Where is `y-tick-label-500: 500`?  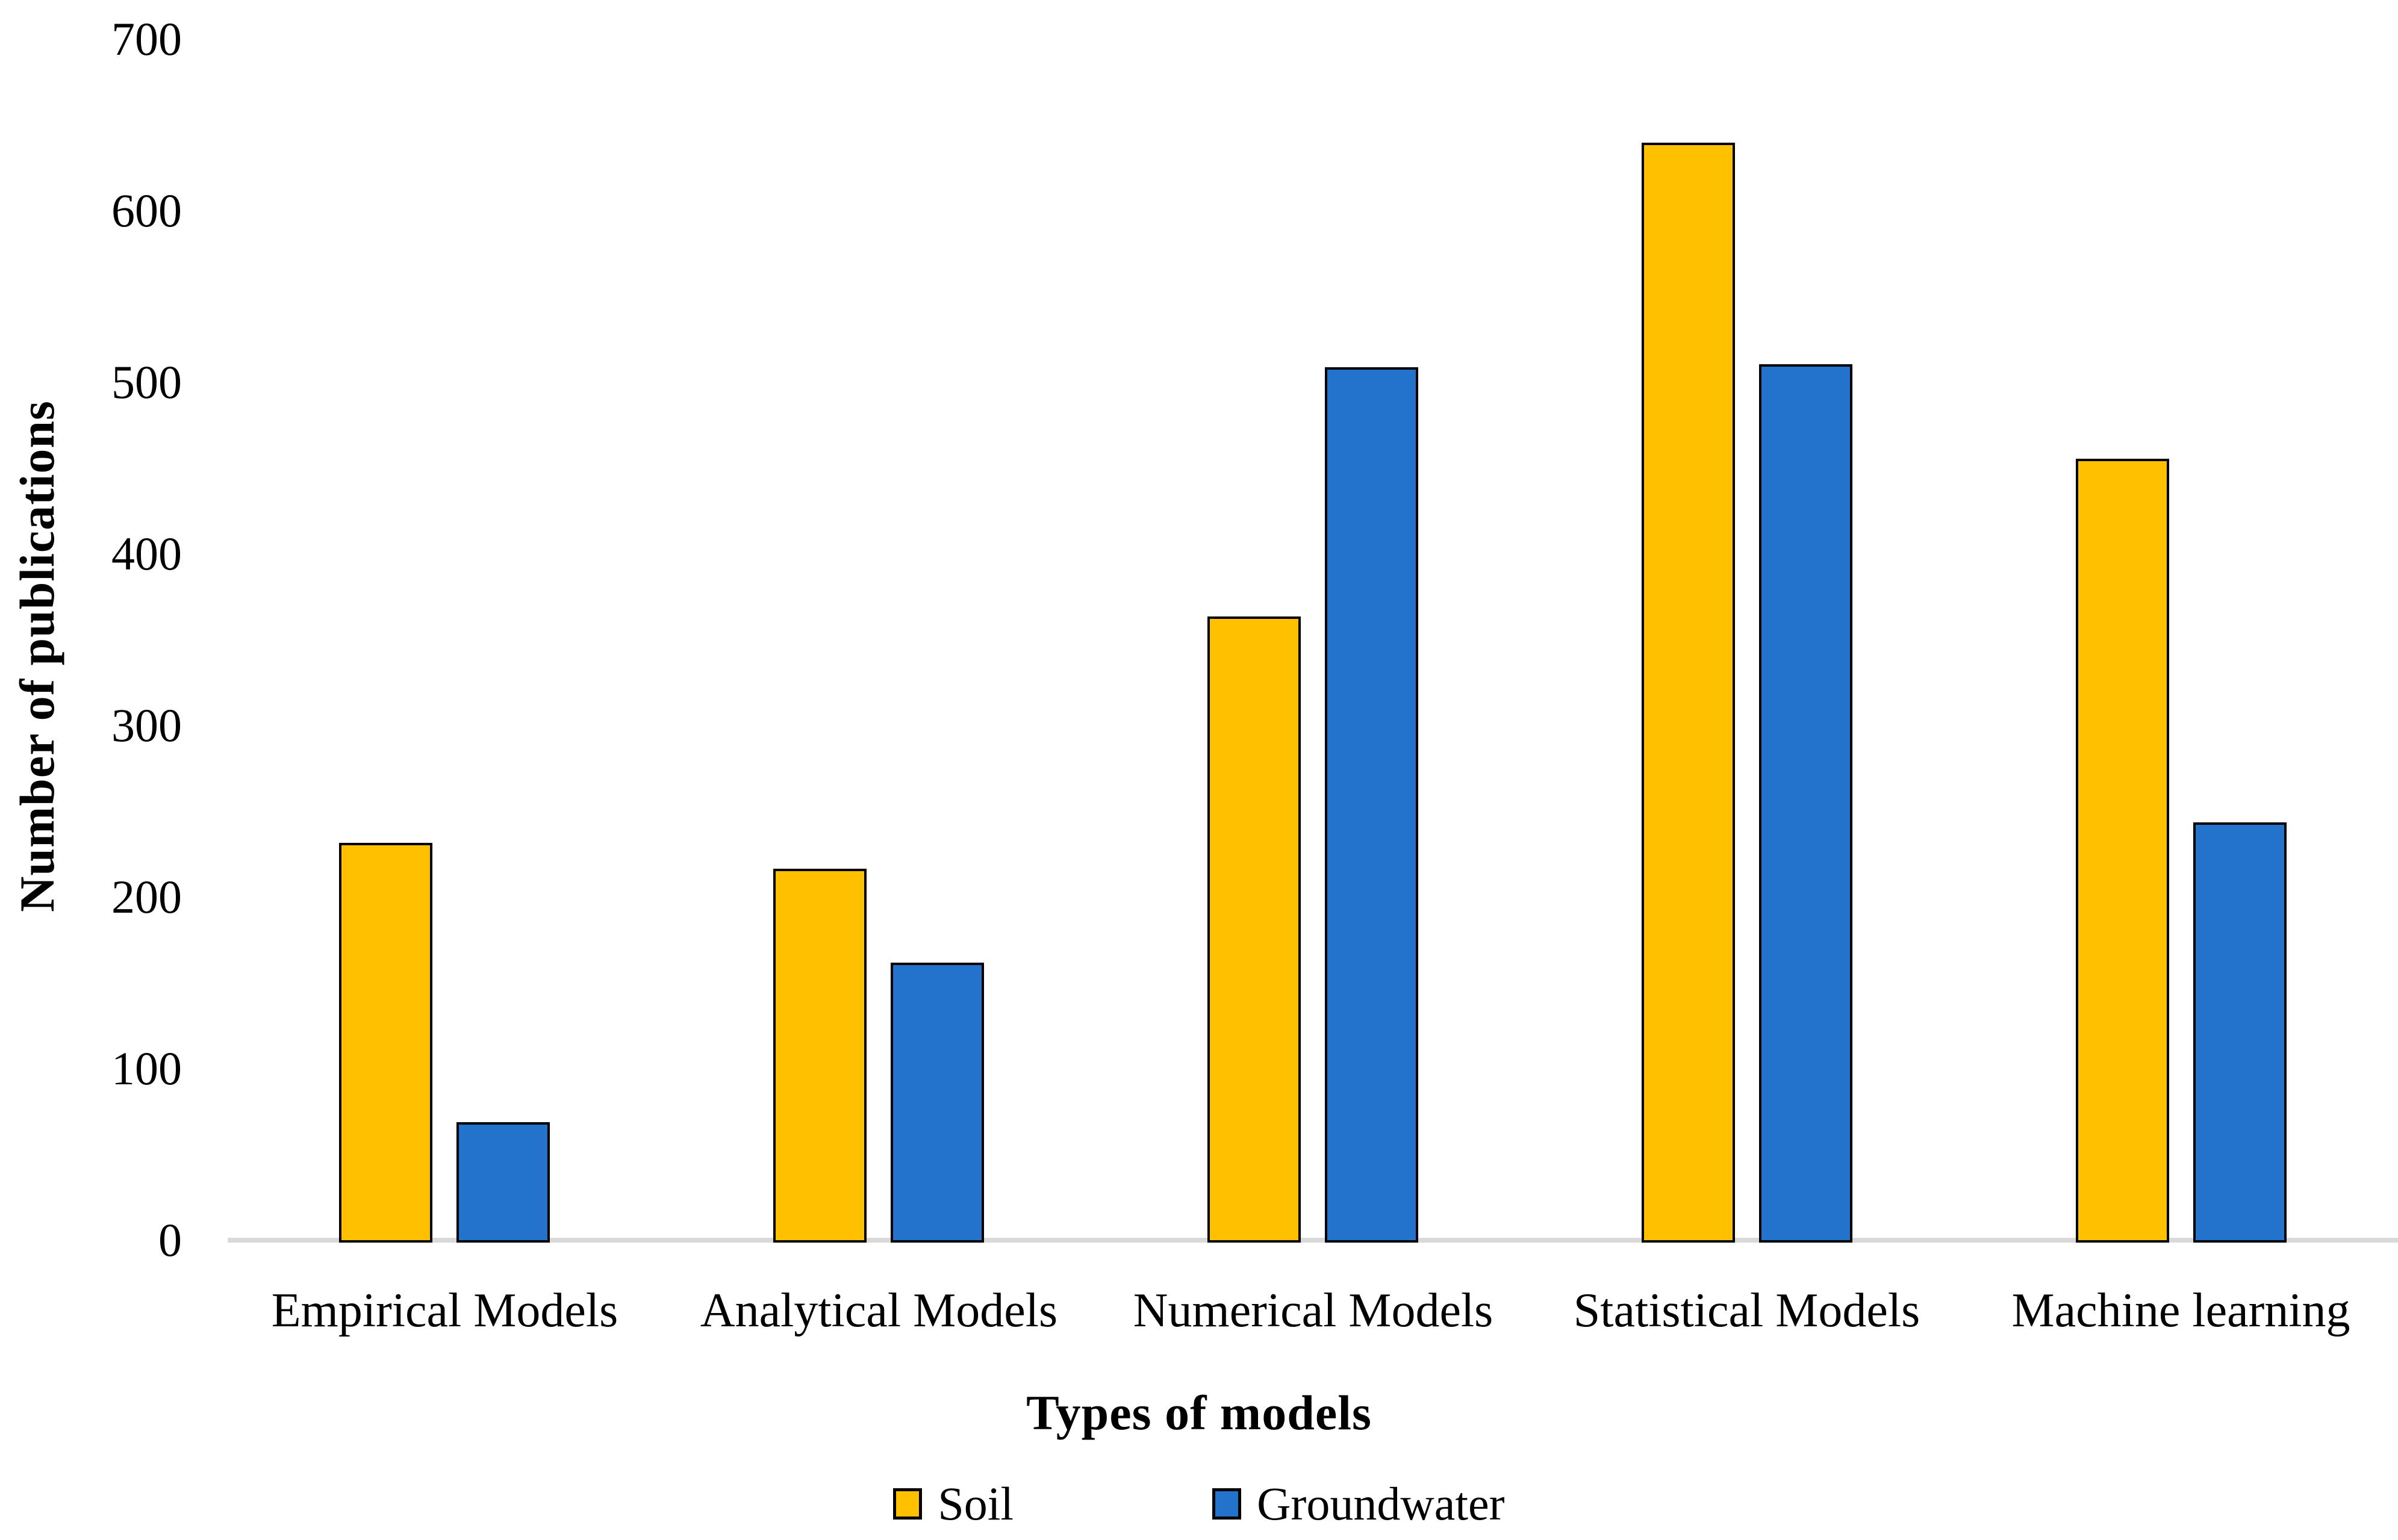
y-tick-label-500: 500 is located at coordinates (146, 382).